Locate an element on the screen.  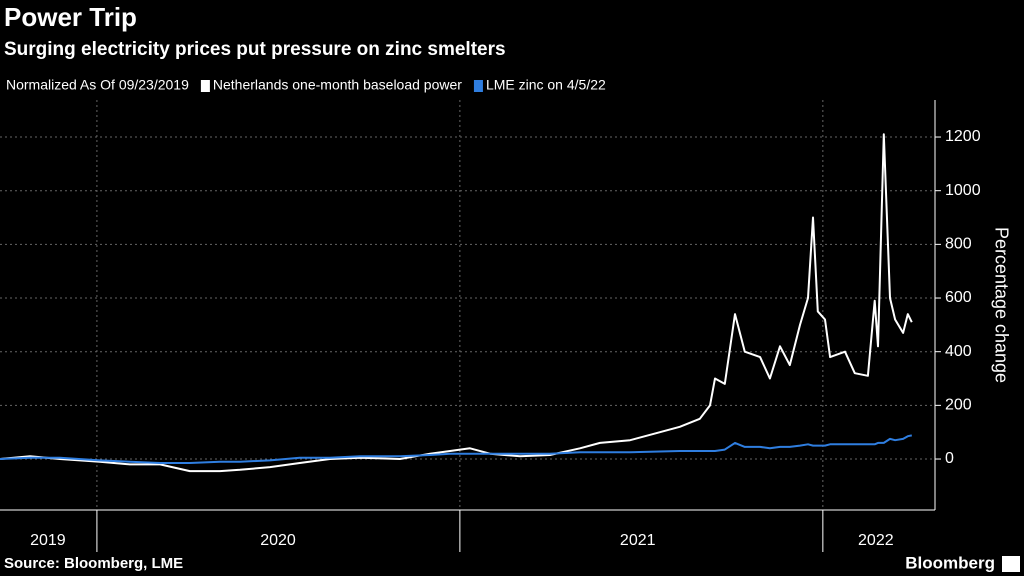
legend-label: Netherlands one-month baseload power is located at coordinates (337, 85).